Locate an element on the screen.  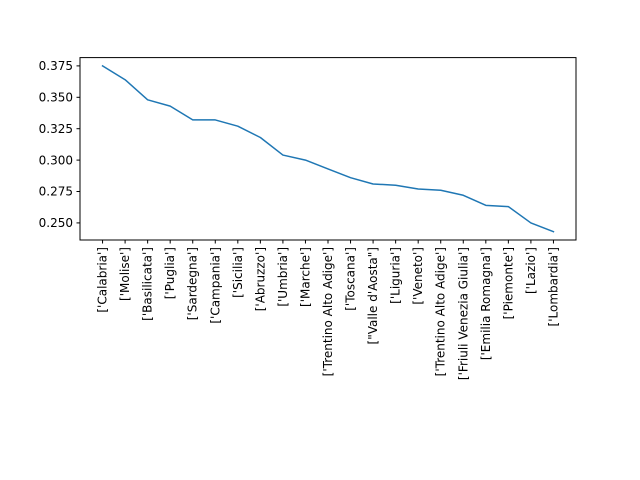
y-tick-label: 0.250 is located at coordinates (56, 223).